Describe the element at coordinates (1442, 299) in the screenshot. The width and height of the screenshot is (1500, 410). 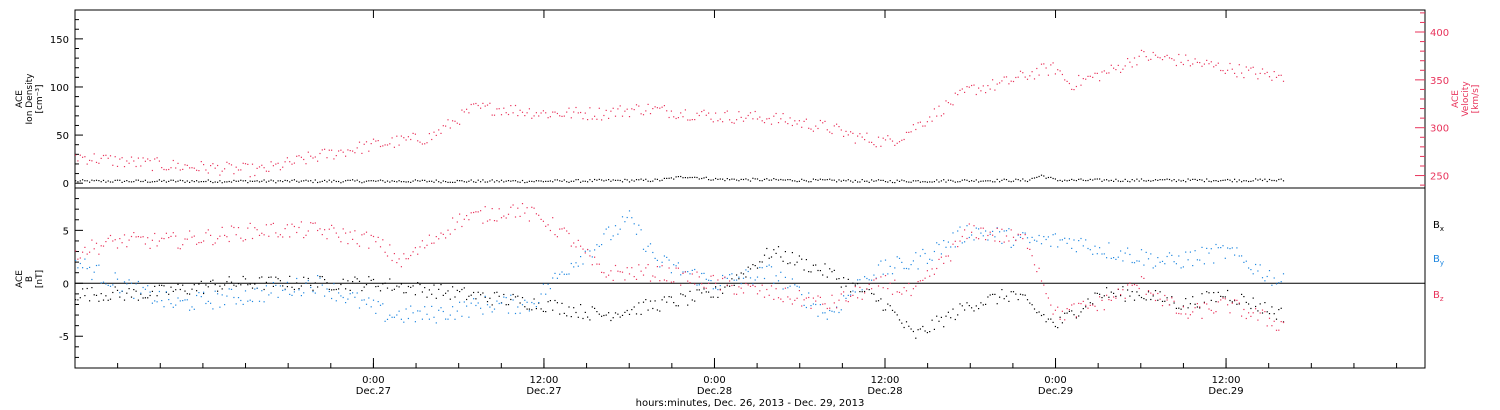
I see `legend-subscript: z` at that location.